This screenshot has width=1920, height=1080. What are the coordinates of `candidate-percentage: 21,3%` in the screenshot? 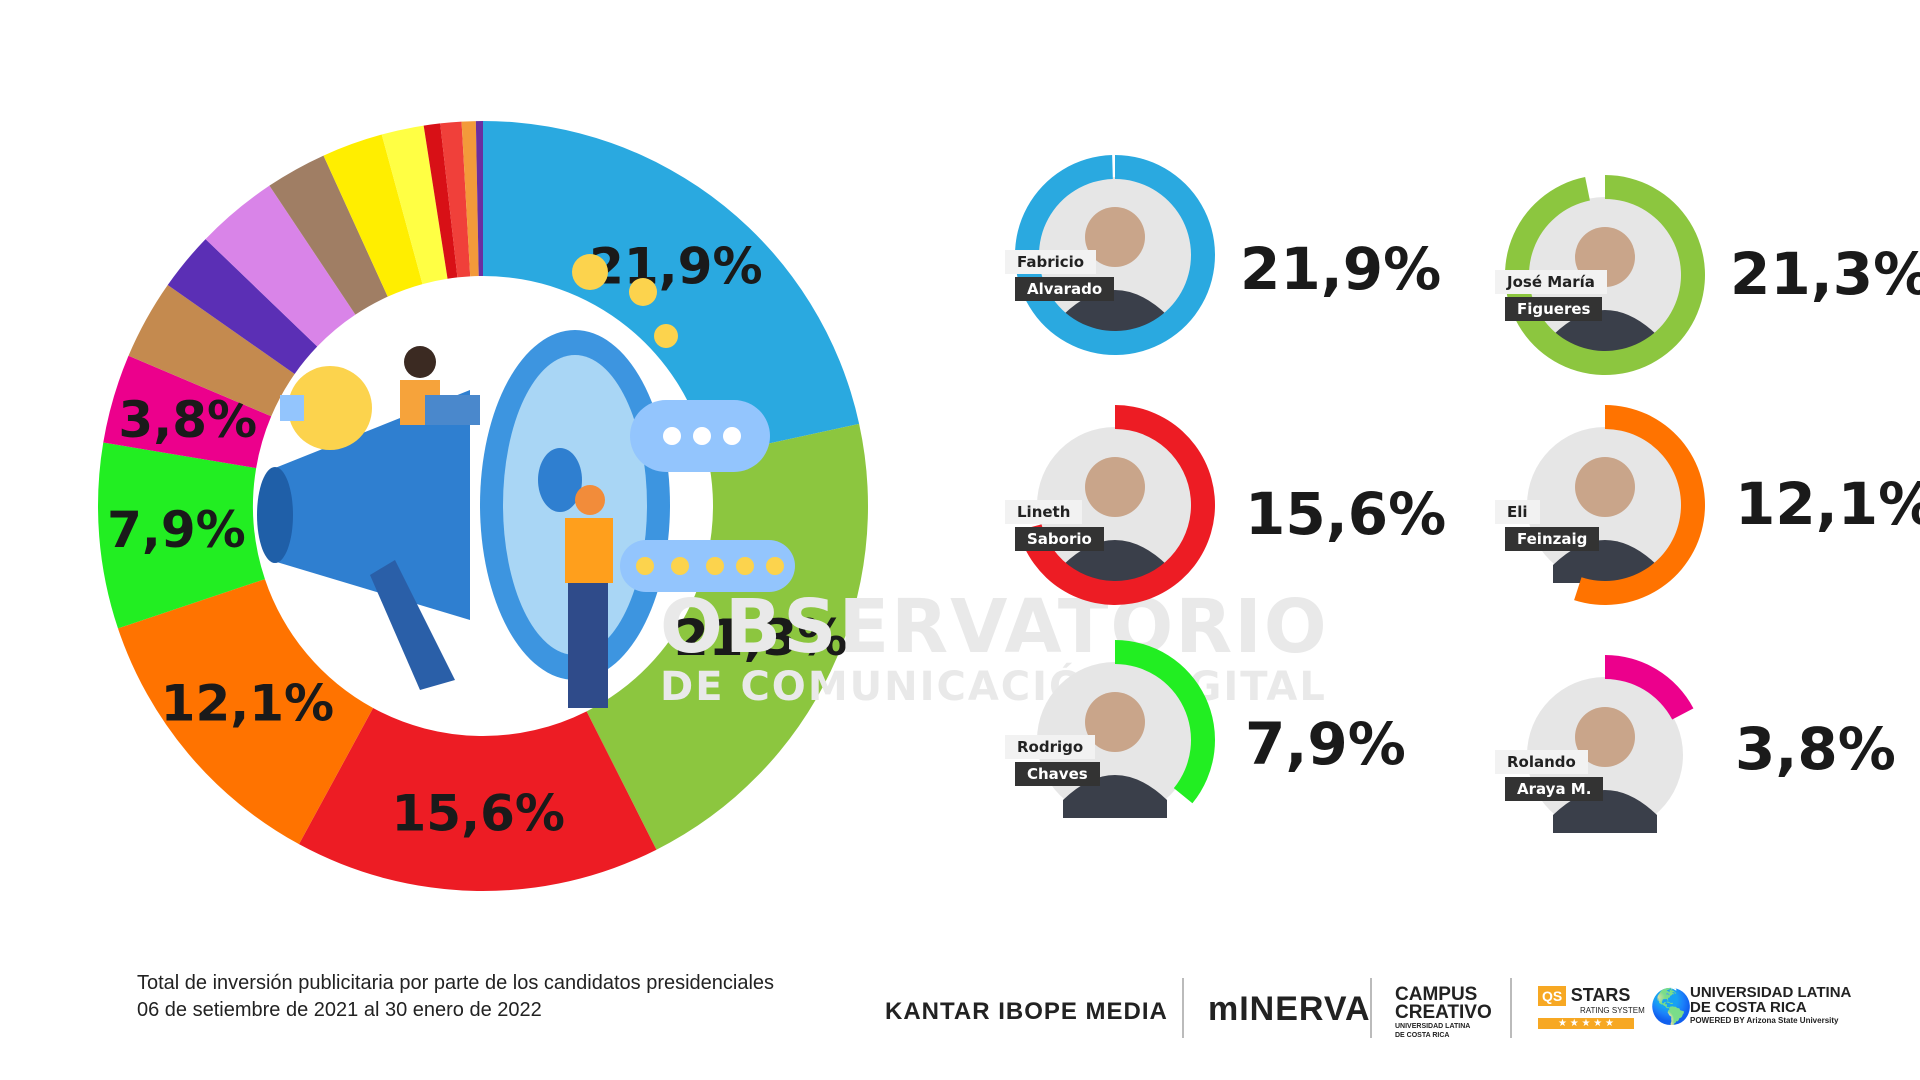 It's located at (1825, 274).